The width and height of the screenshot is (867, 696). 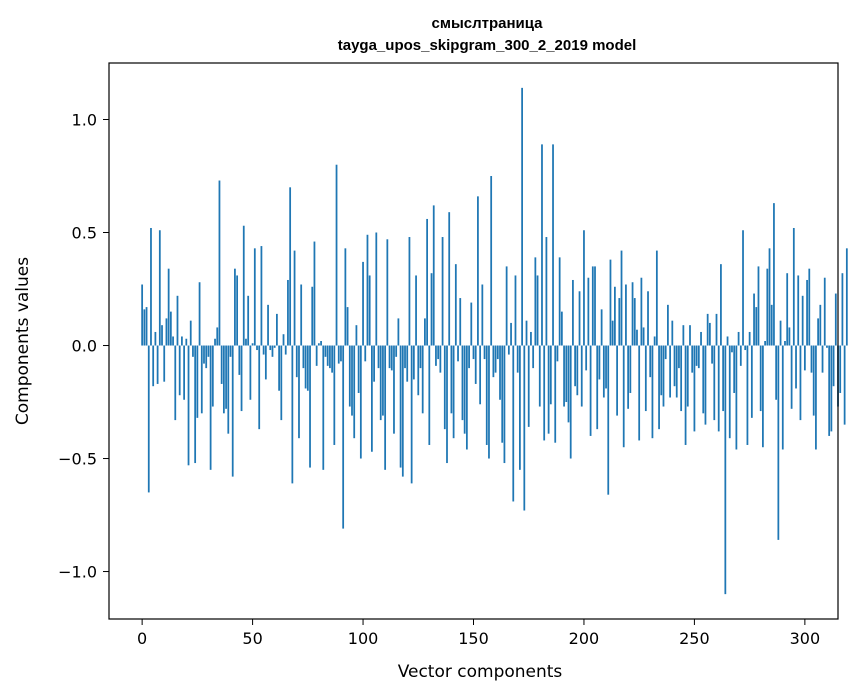 I want to click on x-tick-label: 50, so click(x=252, y=638).